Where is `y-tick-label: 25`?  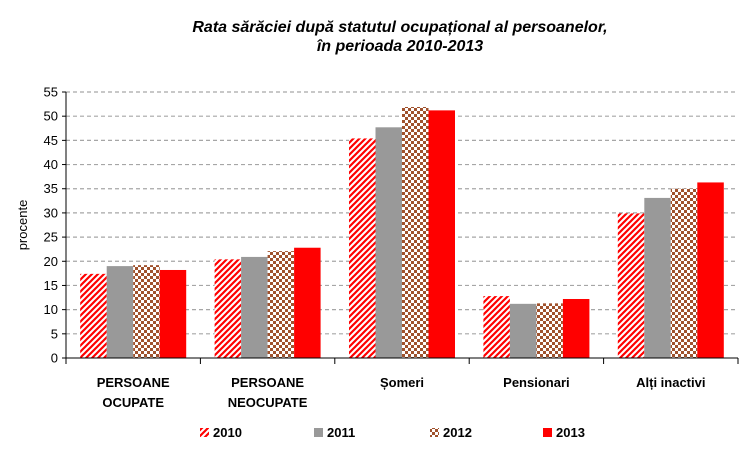 y-tick-label: 25 is located at coordinates (51, 237).